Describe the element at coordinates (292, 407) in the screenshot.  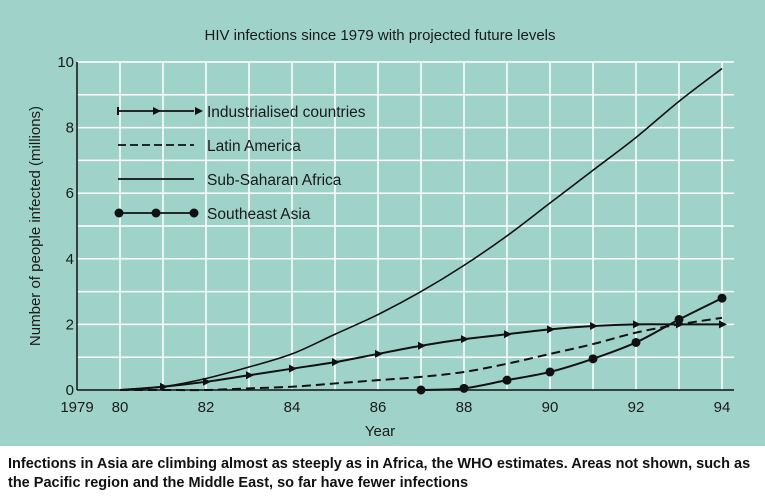
I see `x-tick-label: 84` at that location.